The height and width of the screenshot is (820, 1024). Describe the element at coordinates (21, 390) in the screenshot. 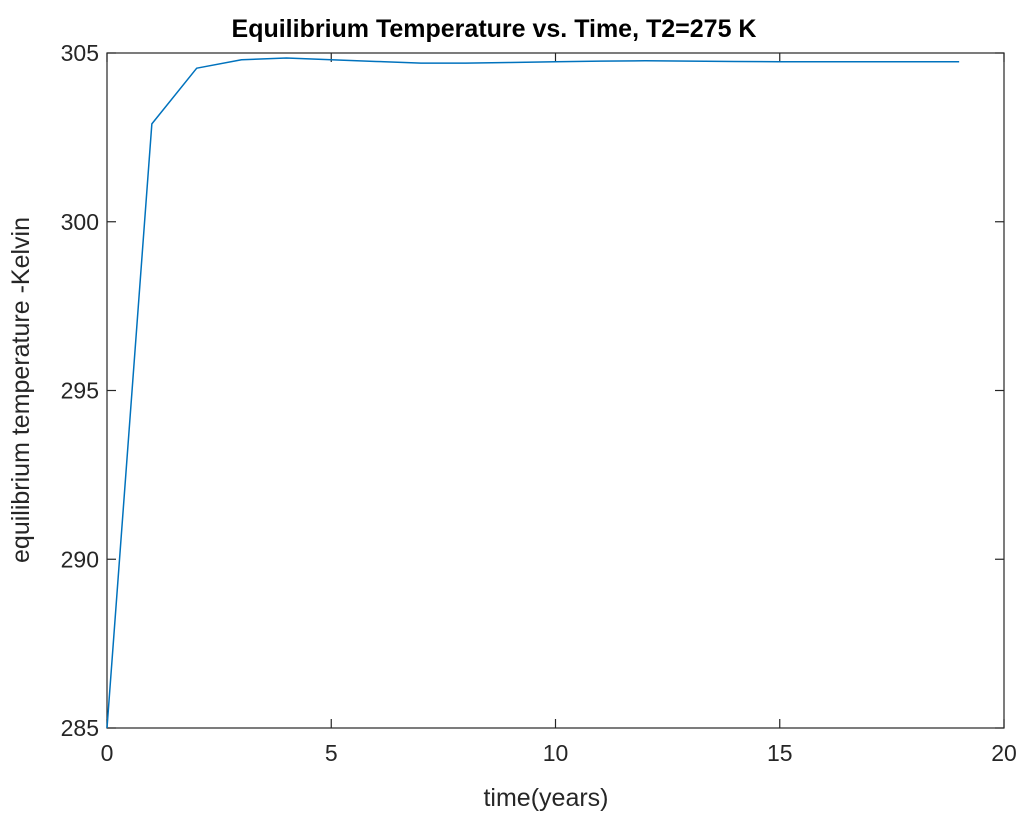

I see `y-axis-label: equilibrium temperature -Kelvin` at that location.